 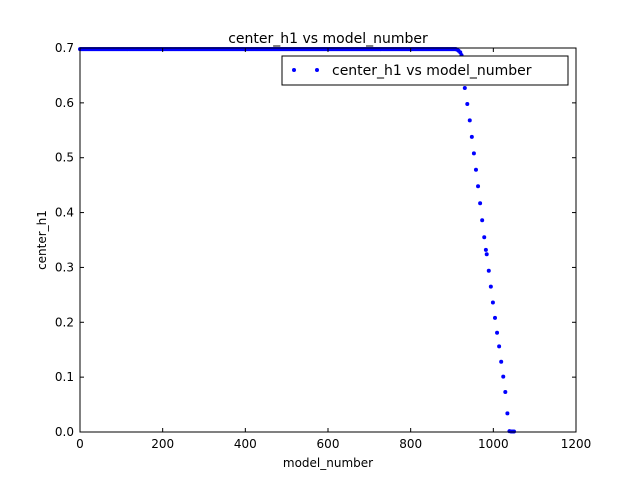 I want to click on y-tick-label: 0.4, so click(x=64, y=213).